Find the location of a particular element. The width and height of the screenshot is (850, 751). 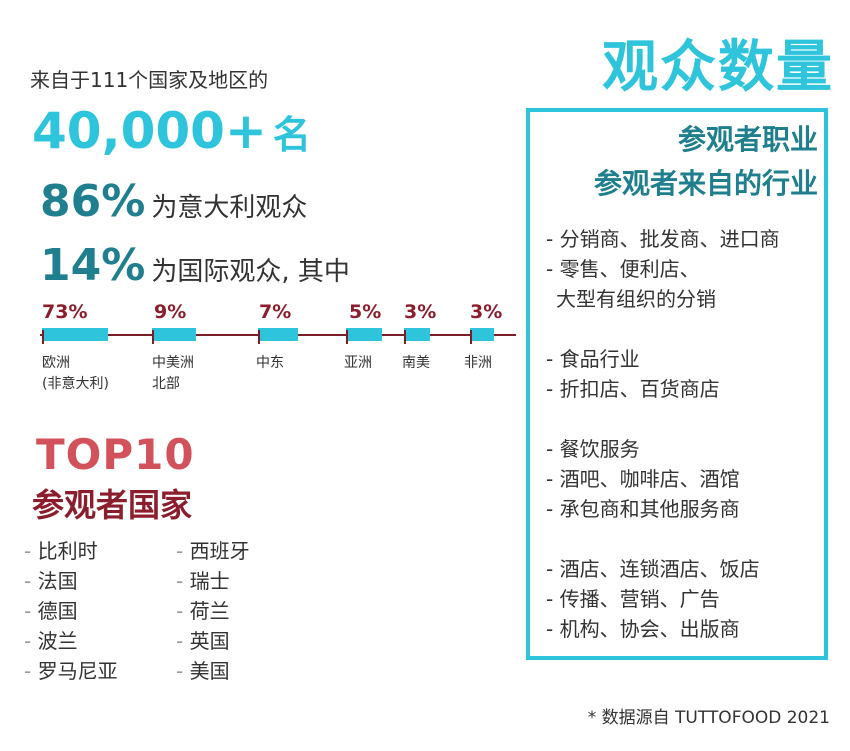

list-item: - 罗马尼亚 is located at coordinates (71, 671).